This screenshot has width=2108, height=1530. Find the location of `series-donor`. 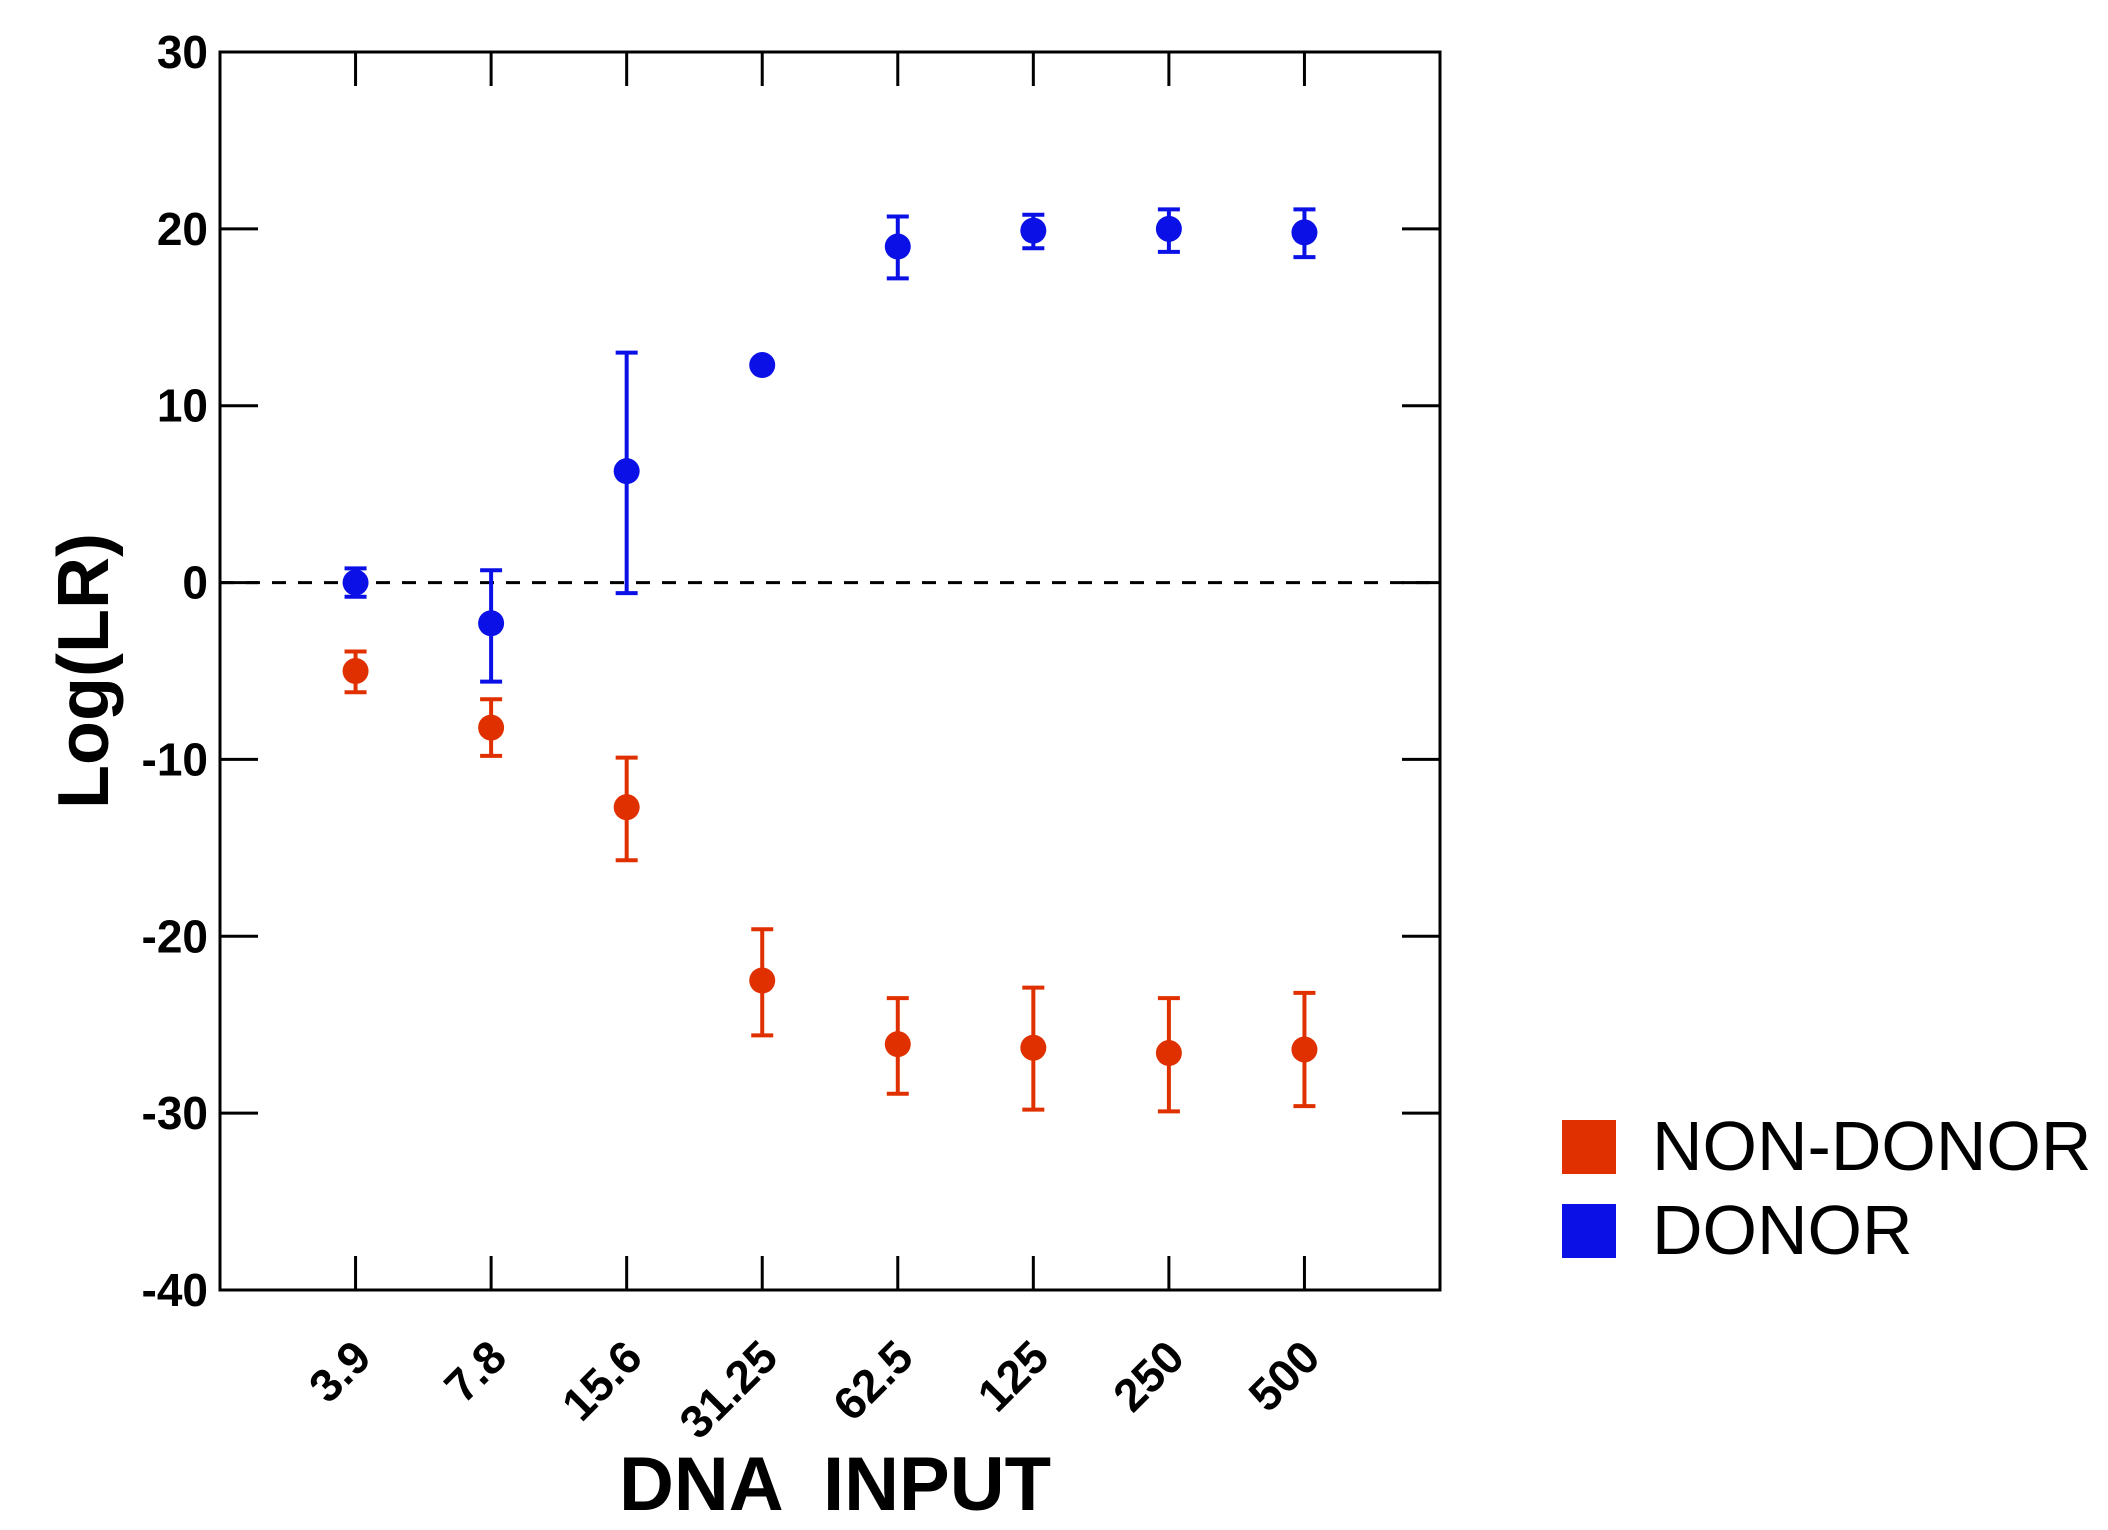

series-donor is located at coordinates (830, 445).